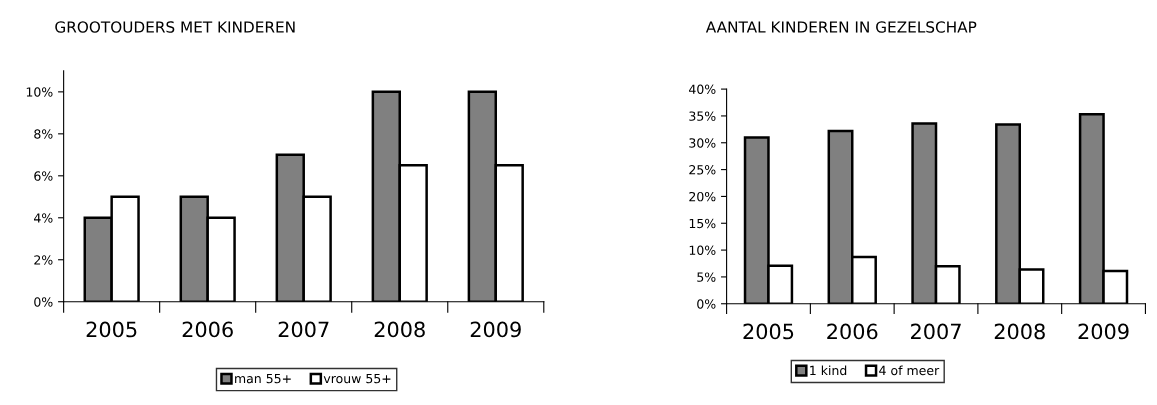 The width and height of the screenshot is (1157, 405). I want to click on y-tick-label: 6%, so click(43, 176).